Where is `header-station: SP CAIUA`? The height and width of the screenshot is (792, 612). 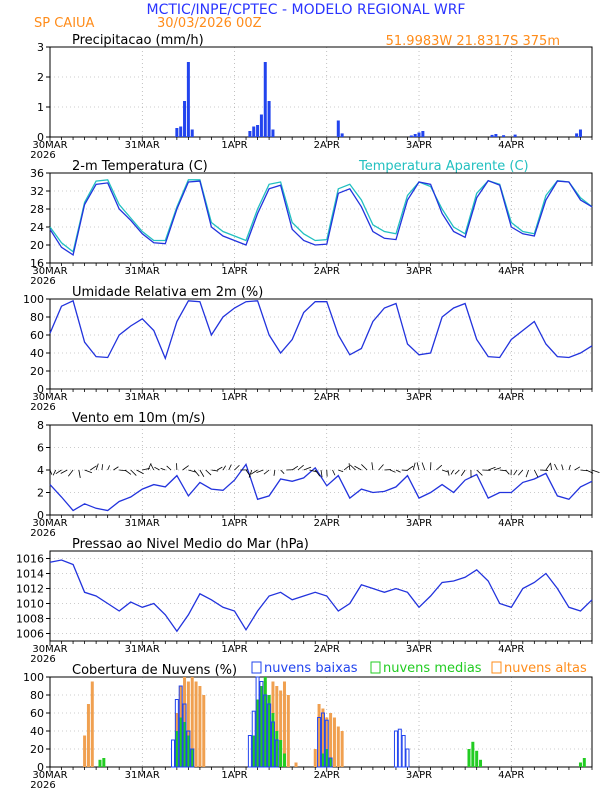
header-station: SP CAIUA is located at coordinates (64, 23).